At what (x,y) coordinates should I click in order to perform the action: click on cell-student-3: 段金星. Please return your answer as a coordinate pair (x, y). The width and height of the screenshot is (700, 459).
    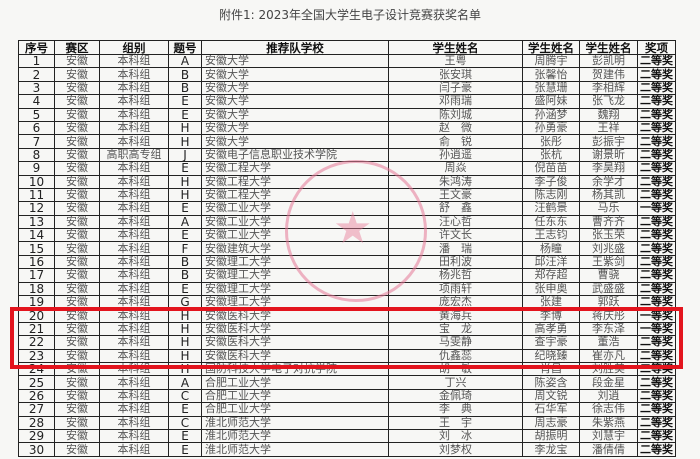
    Looking at the image, I should click on (608, 382).